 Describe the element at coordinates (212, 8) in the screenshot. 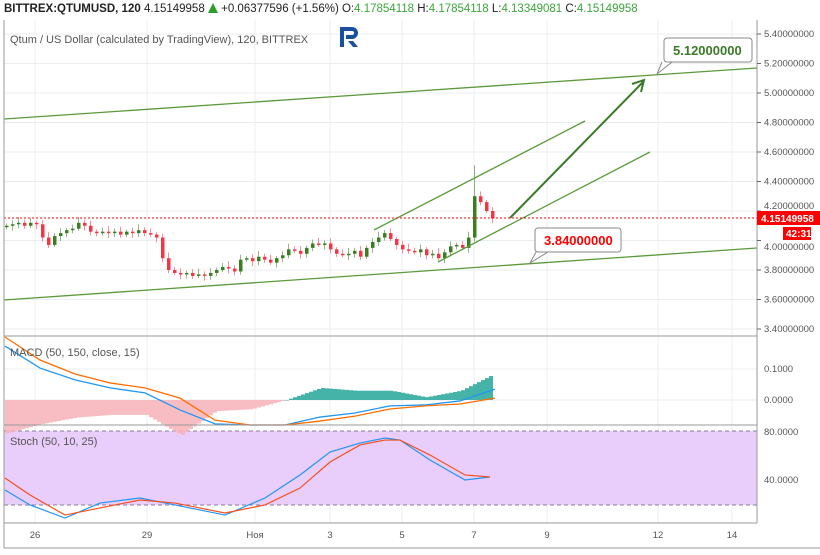

I see `up-arrow-icon` at that location.